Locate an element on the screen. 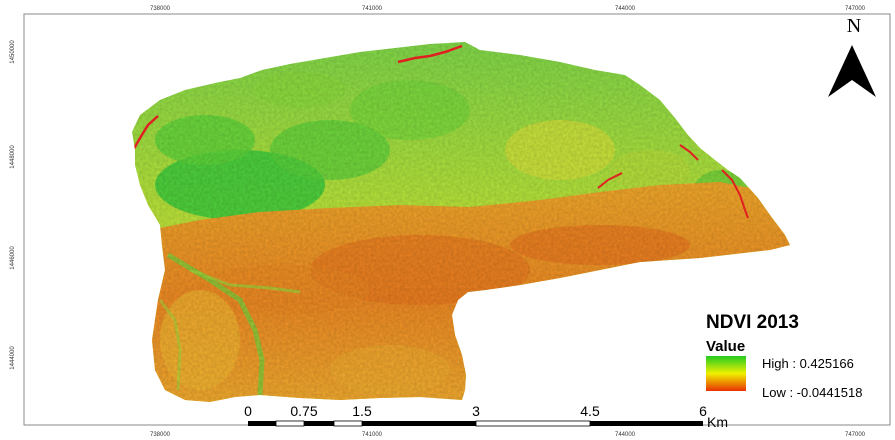 The image size is (895, 440). y-tick-left: 1444000 is located at coordinates (13, 358).